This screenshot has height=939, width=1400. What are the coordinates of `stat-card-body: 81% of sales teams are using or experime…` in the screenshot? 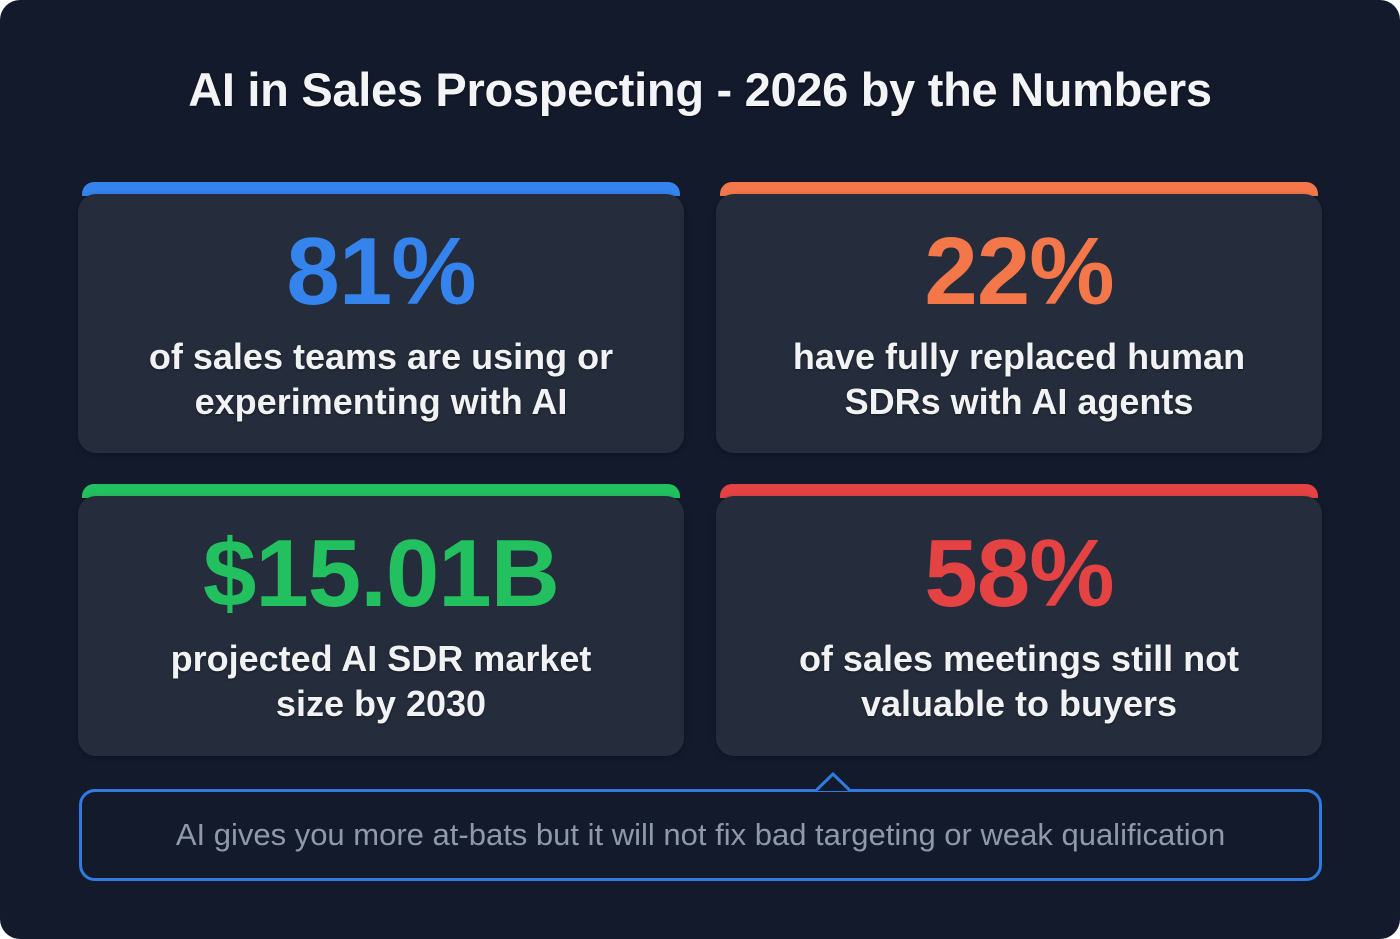 It's located at (381, 323).